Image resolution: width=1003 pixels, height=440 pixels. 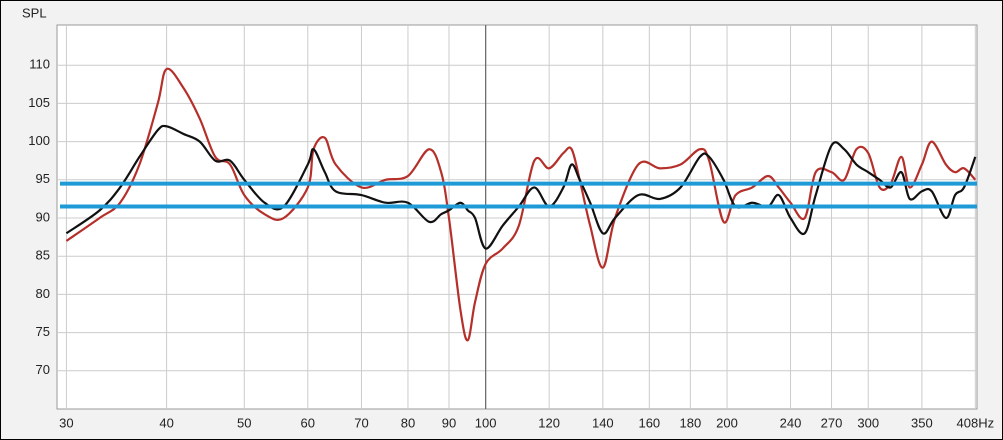 What do you see at coordinates (39, 102) in the screenshot?
I see `y-tick-label: 105` at bounding box center [39, 102].